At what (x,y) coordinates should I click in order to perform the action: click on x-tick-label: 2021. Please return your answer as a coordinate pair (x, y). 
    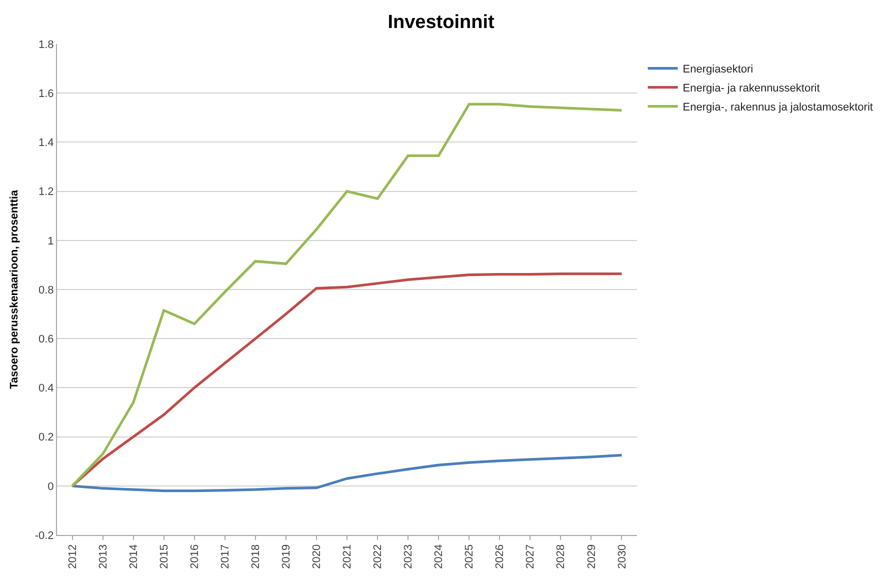
    Looking at the image, I should click on (348, 556).